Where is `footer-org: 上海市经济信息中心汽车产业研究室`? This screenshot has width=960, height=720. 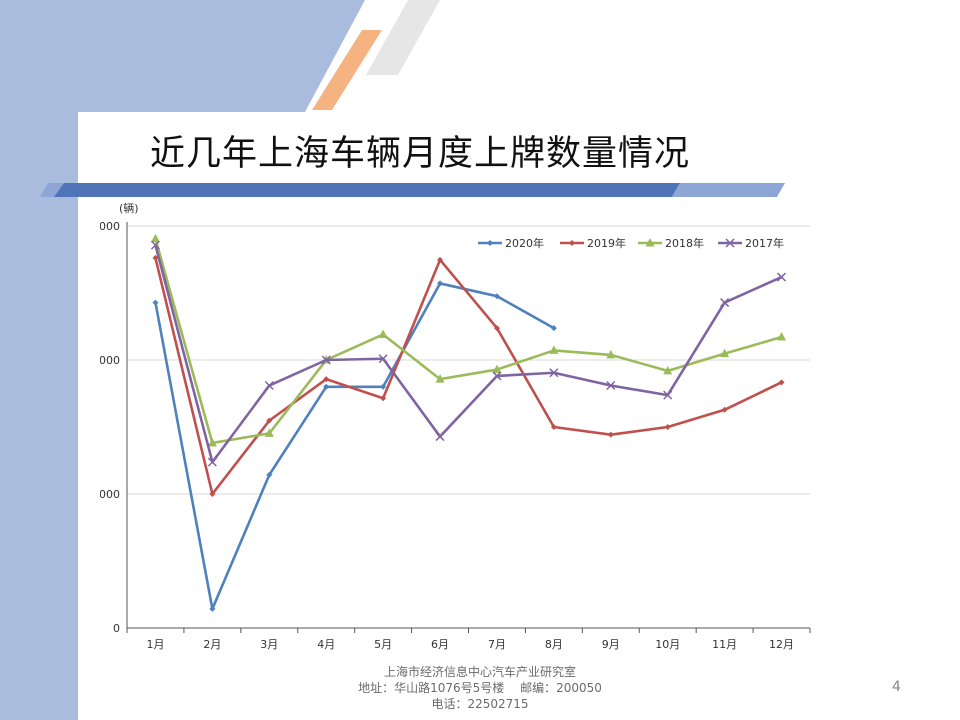
footer-org: 上海市经济信息中心汽车产业研究室 is located at coordinates (479, 672).